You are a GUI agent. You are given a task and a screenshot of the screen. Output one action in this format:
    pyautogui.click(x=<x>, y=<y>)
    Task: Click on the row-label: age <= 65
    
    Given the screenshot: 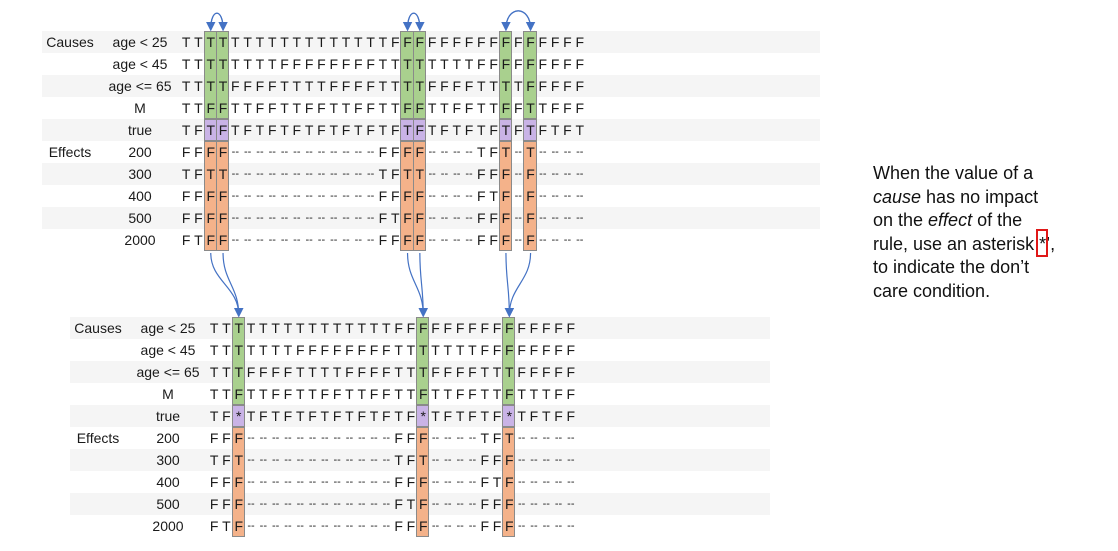 What is the action you would take?
    pyautogui.click(x=168, y=372)
    